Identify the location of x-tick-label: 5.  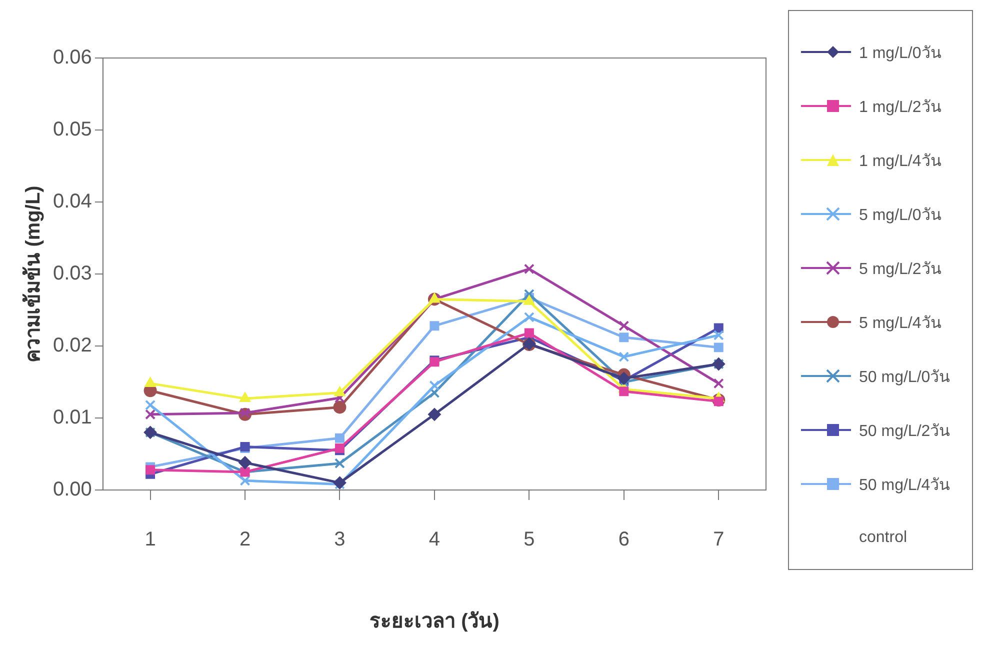
(529, 539).